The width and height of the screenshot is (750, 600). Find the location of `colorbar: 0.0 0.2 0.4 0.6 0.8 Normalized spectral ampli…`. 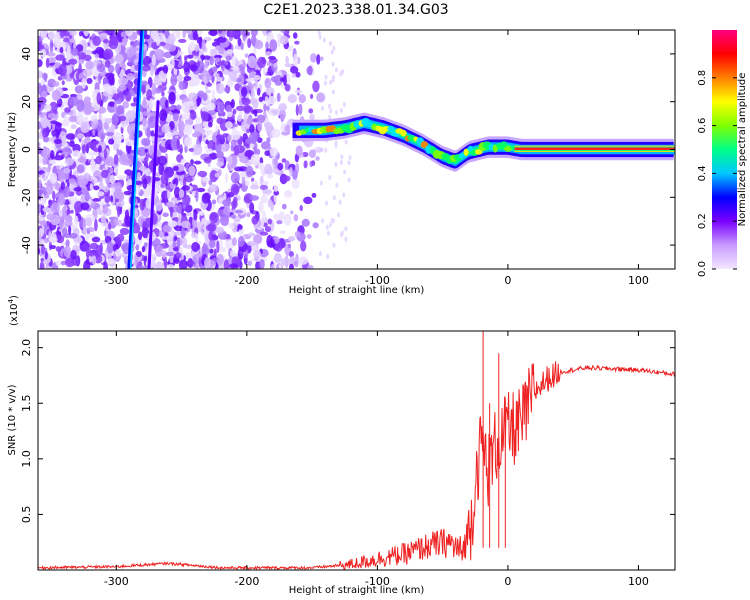

colorbar: 0.0 0.2 0.4 0.6 0.8 Normalized spectral ampli… is located at coordinates (722, 153).